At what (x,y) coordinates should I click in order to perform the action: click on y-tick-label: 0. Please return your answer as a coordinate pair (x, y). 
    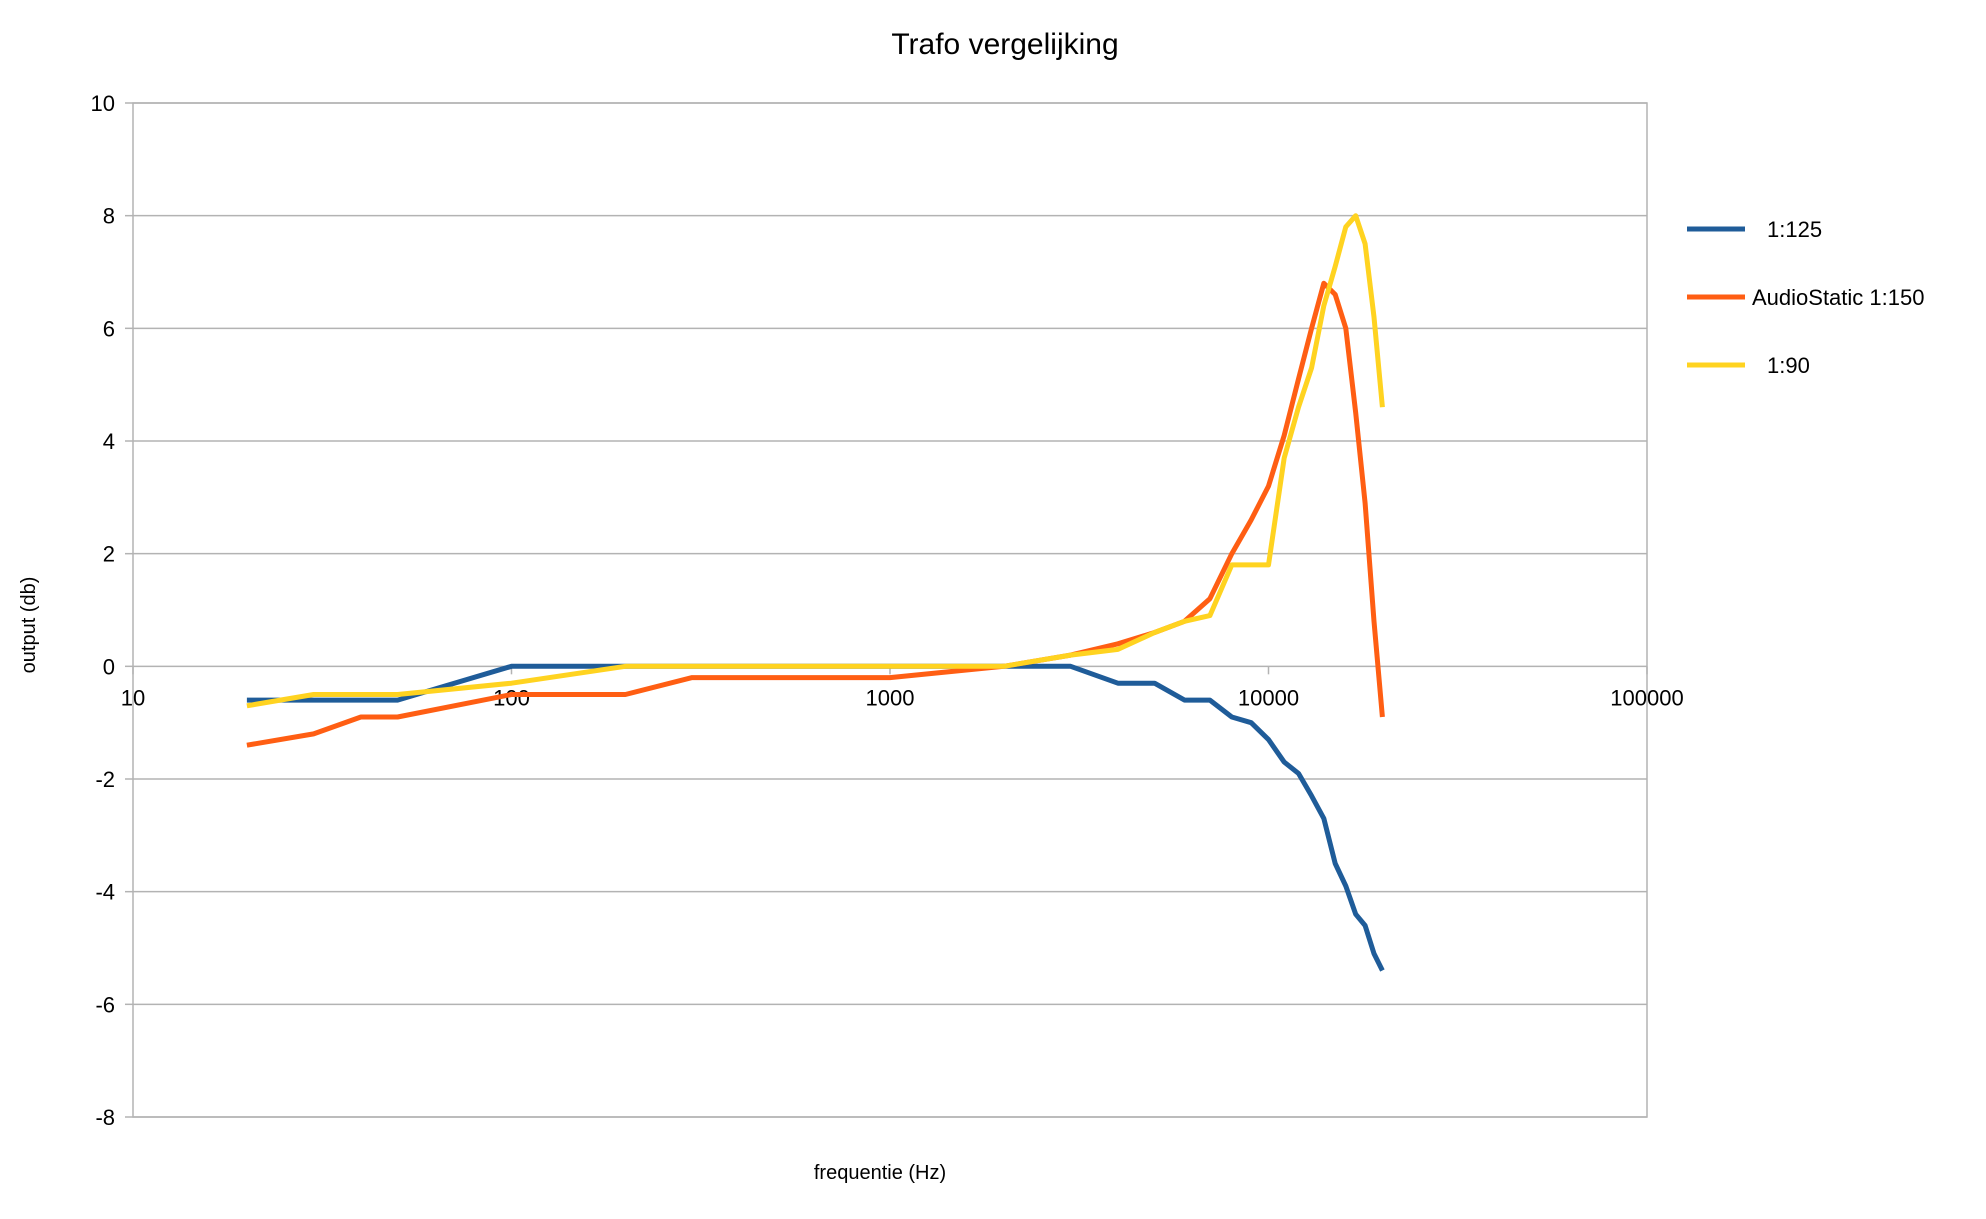
    Looking at the image, I should click on (109, 666).